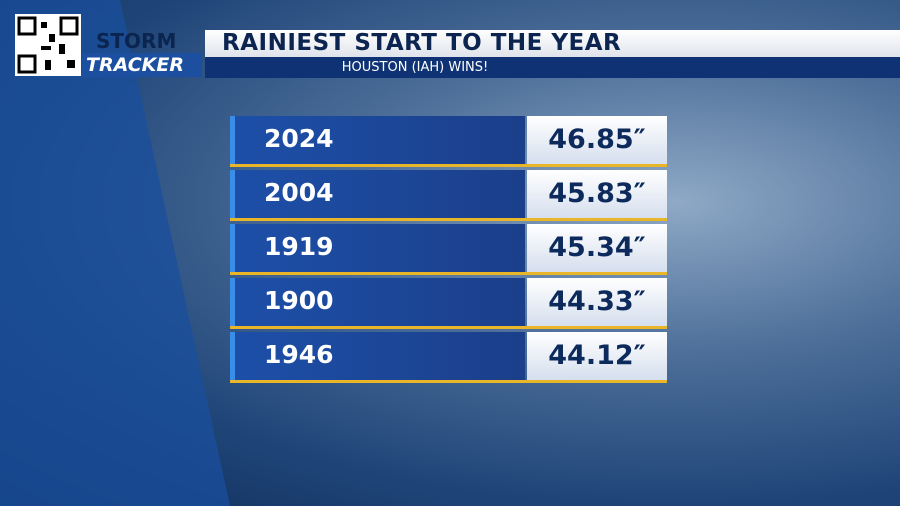 This screenshot has width=900, height=506. I want to click on table-row: 2024 46.85″, so click(448, 141).